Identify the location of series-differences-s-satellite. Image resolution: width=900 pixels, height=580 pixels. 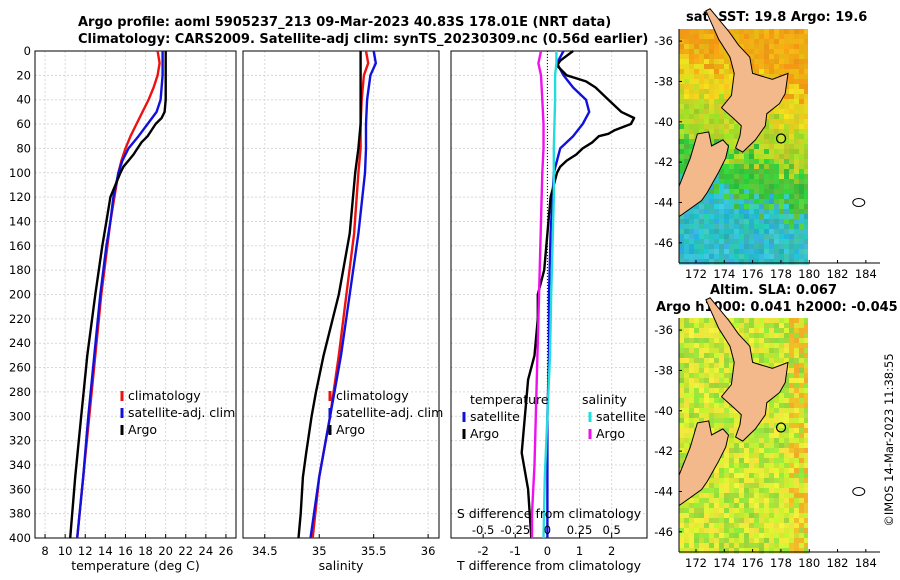
(550, 295).